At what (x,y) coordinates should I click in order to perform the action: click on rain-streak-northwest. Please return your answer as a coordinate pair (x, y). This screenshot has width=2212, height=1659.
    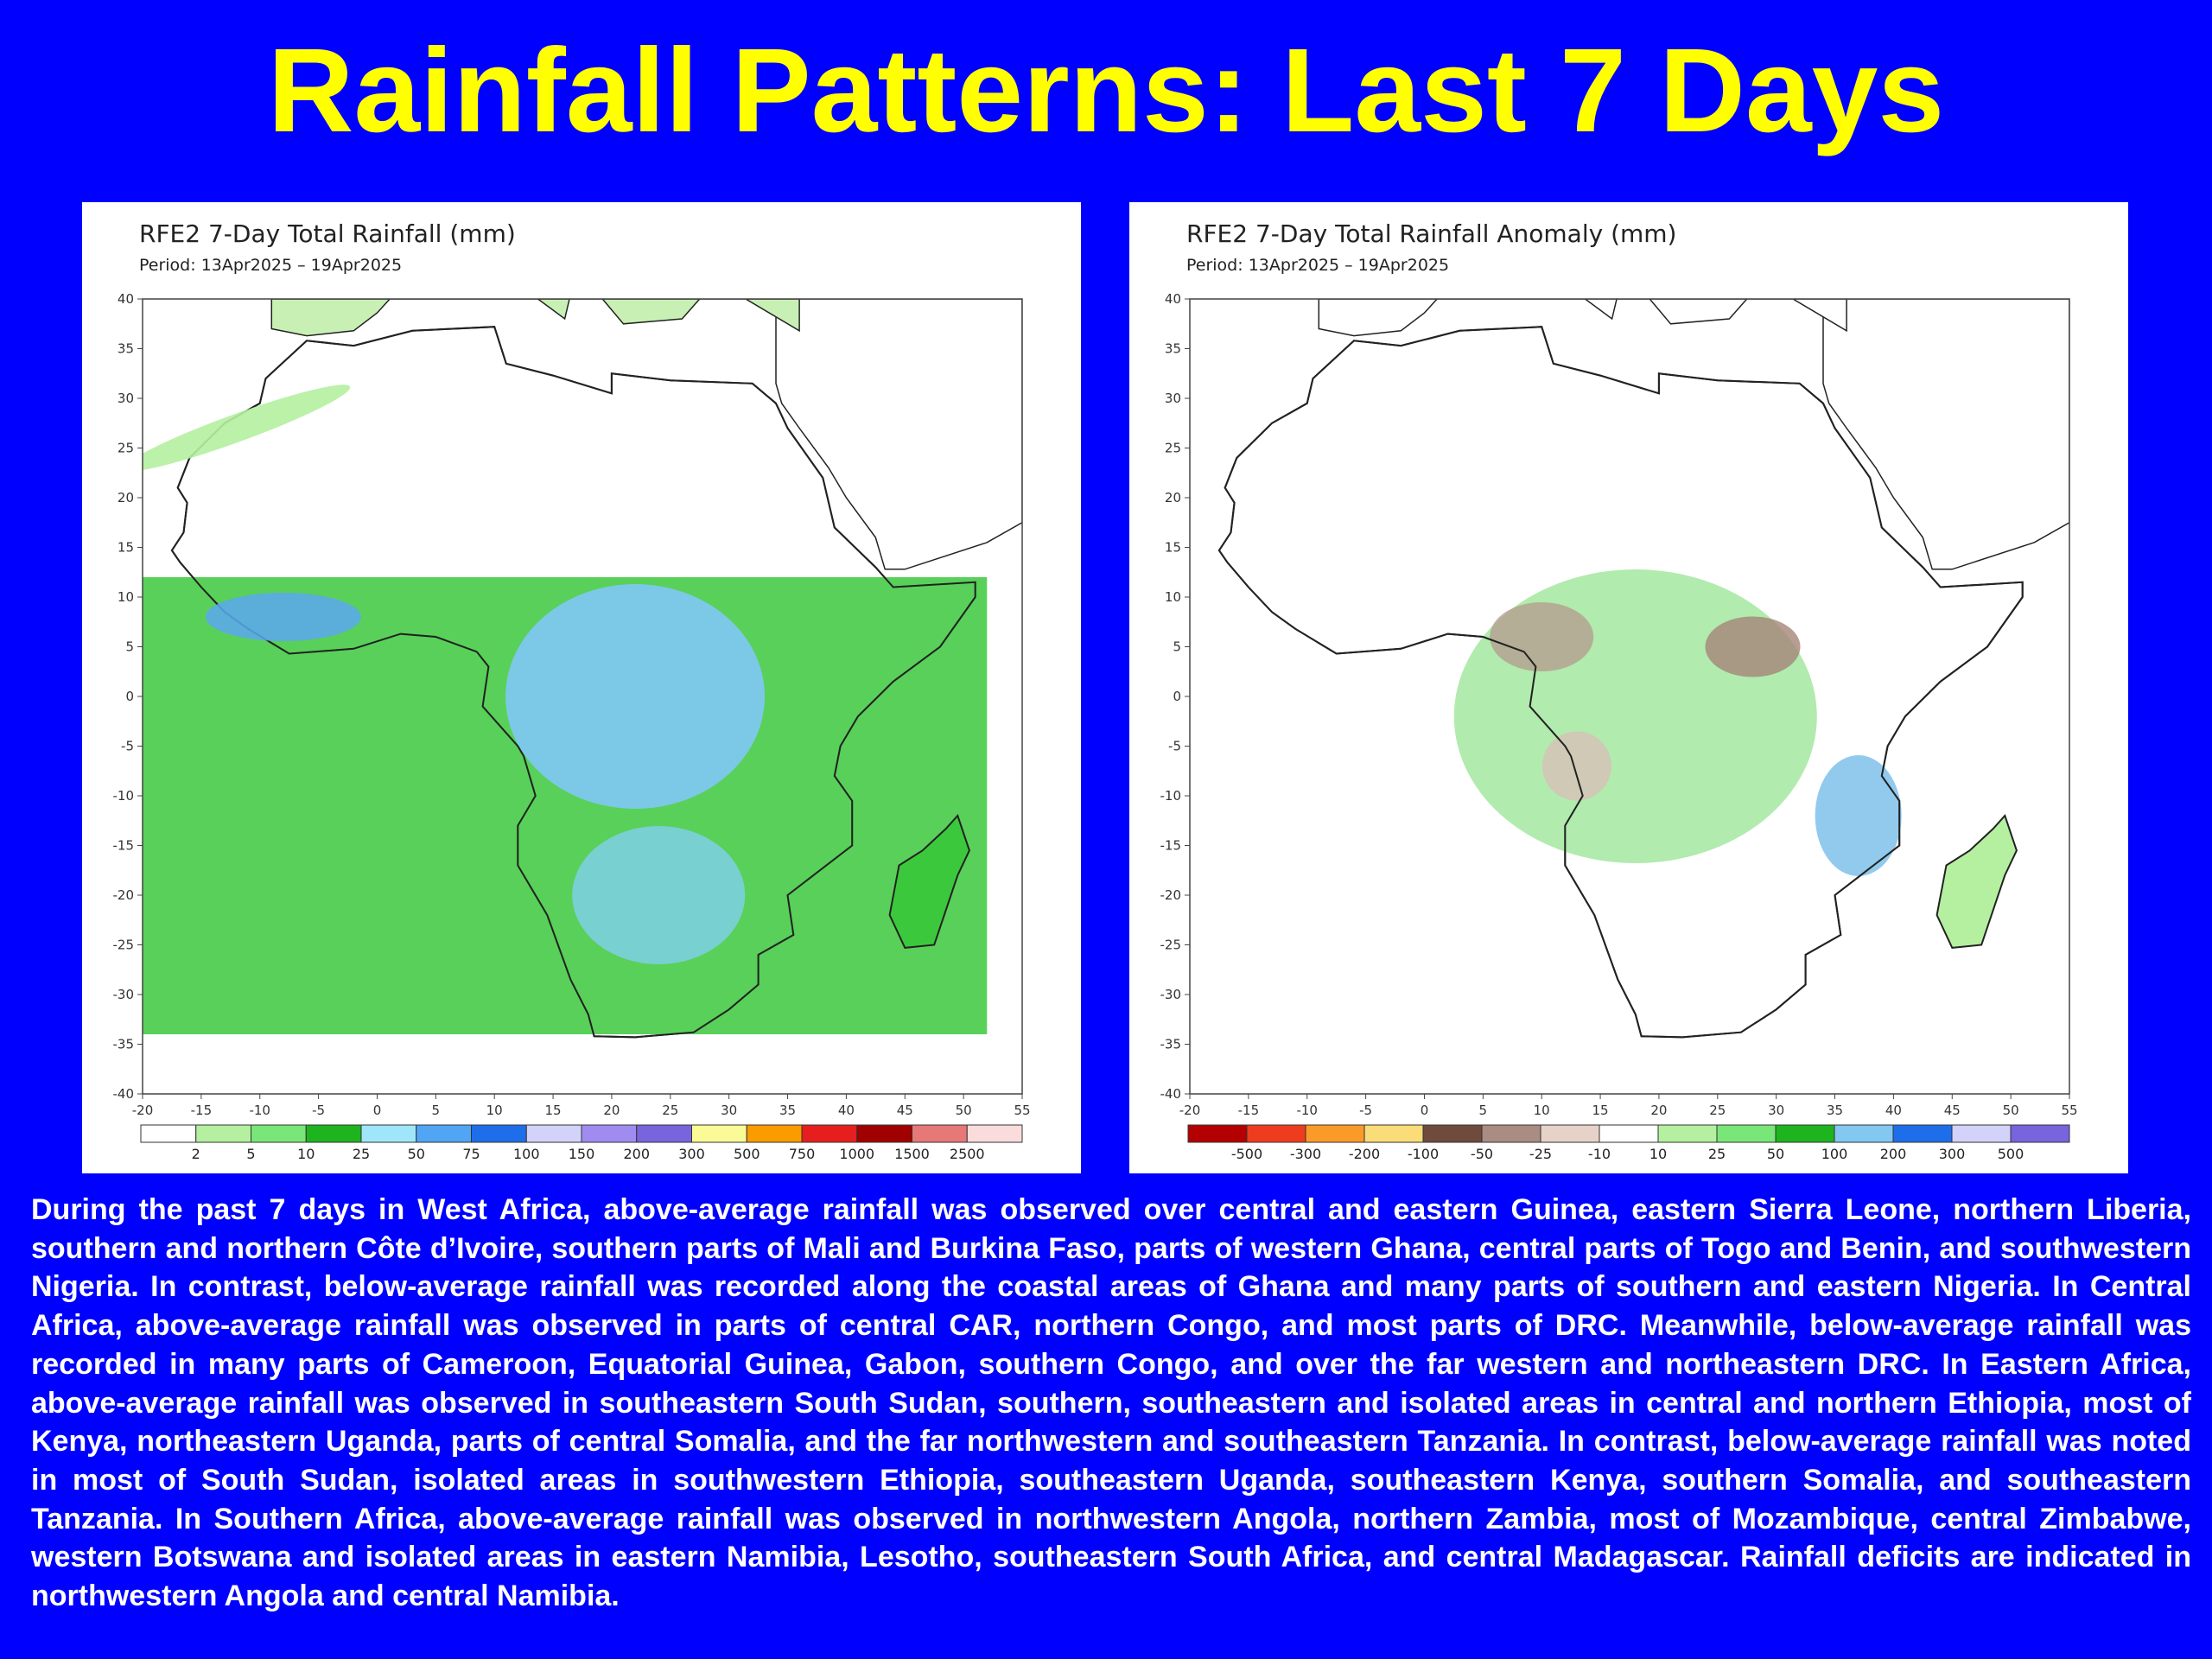
    Looking at the image, I should click on (247, 428).